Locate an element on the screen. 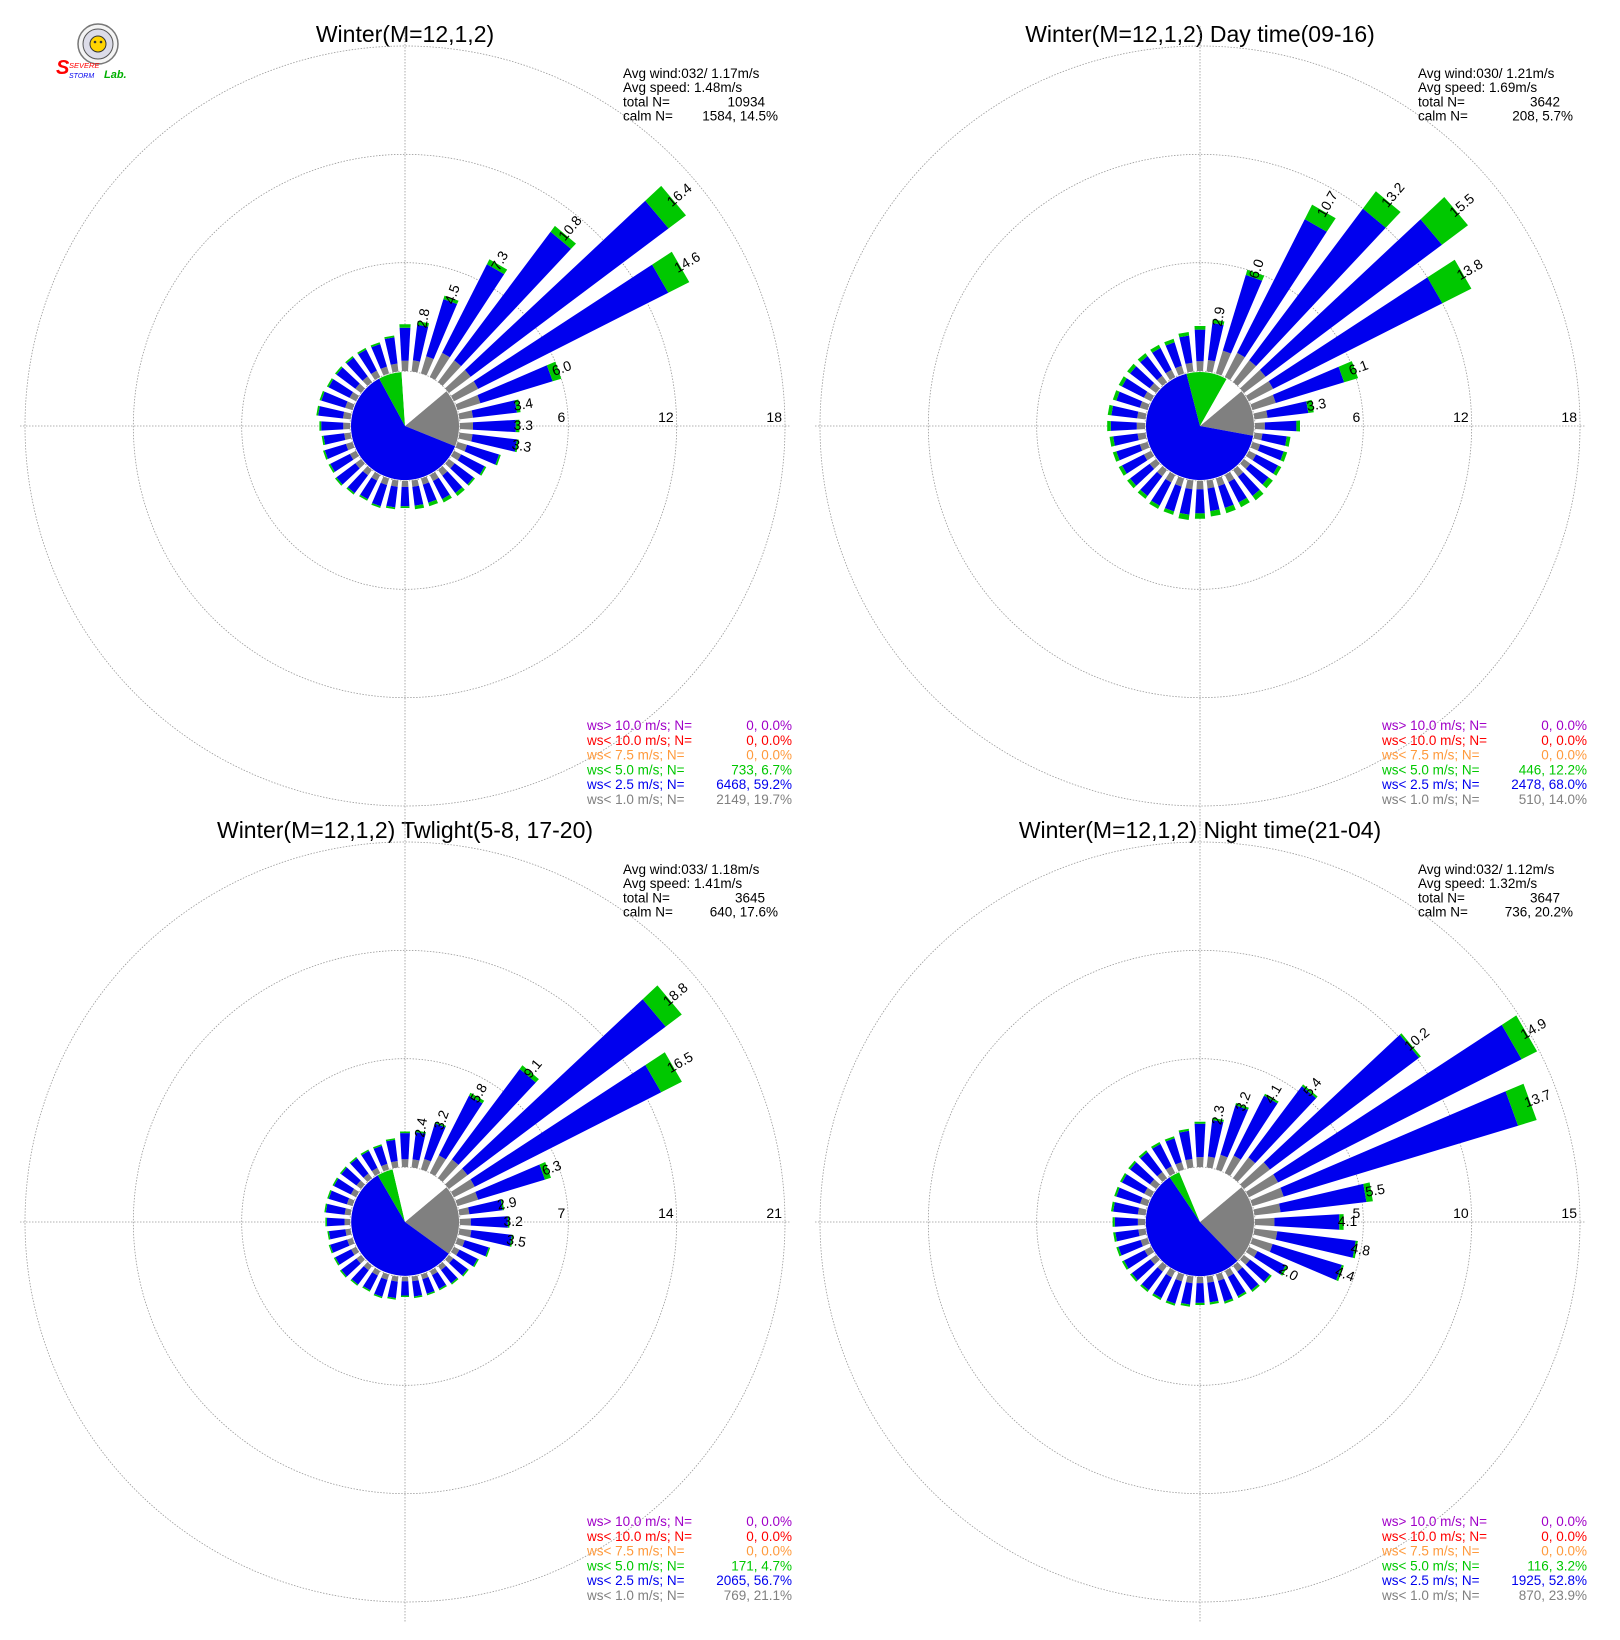 This screenshot has width=1620, height=1640. bar-label: 6.3 is located at coordinates (552, 1168).